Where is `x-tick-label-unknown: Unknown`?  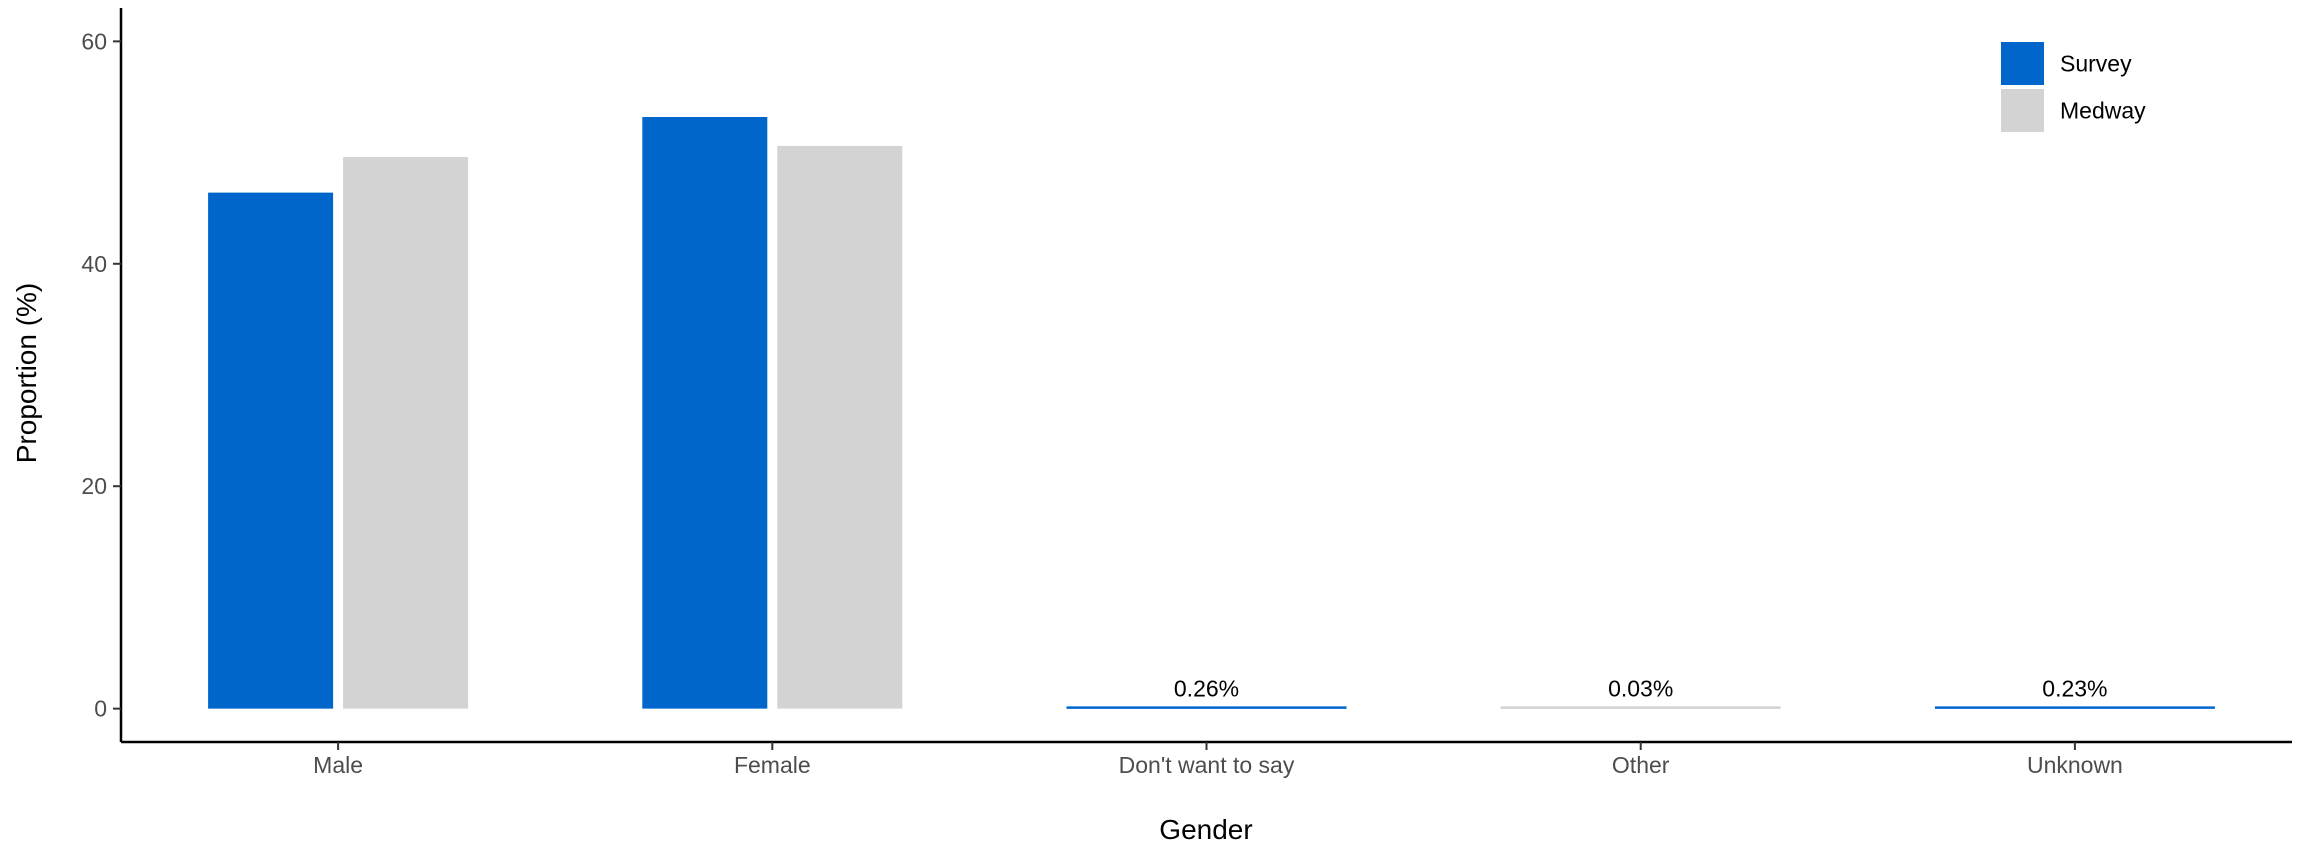
x-tick-label-unknown: Unknown is located at coordinates (2075, 765).